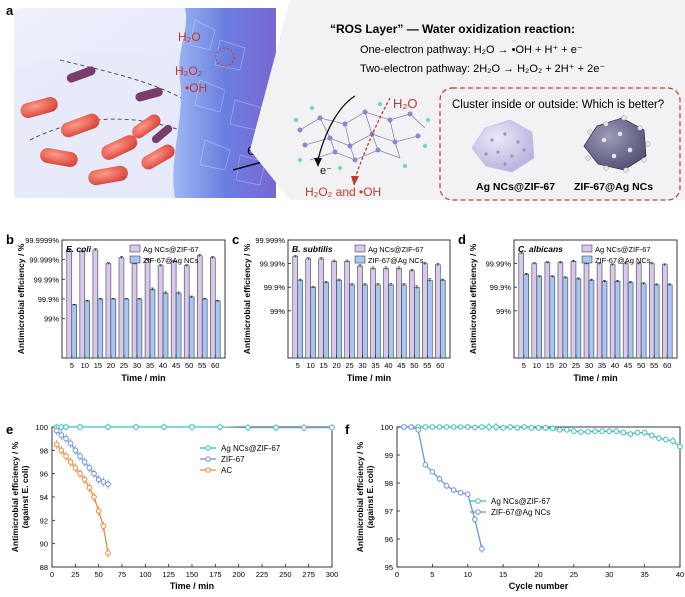  Describe the element at coordinates (503, 146) in the screenshot. I see `cluster-inside-illustration` at that location.